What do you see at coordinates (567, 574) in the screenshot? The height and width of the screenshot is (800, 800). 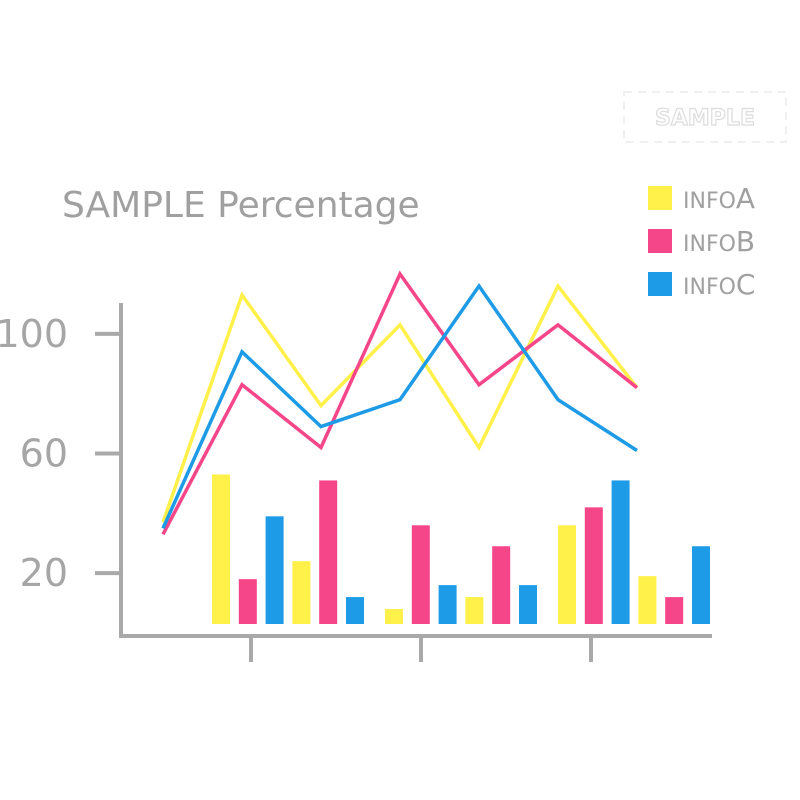 I see `bar-g3-1-infoA` at bounding box center [567, 574].